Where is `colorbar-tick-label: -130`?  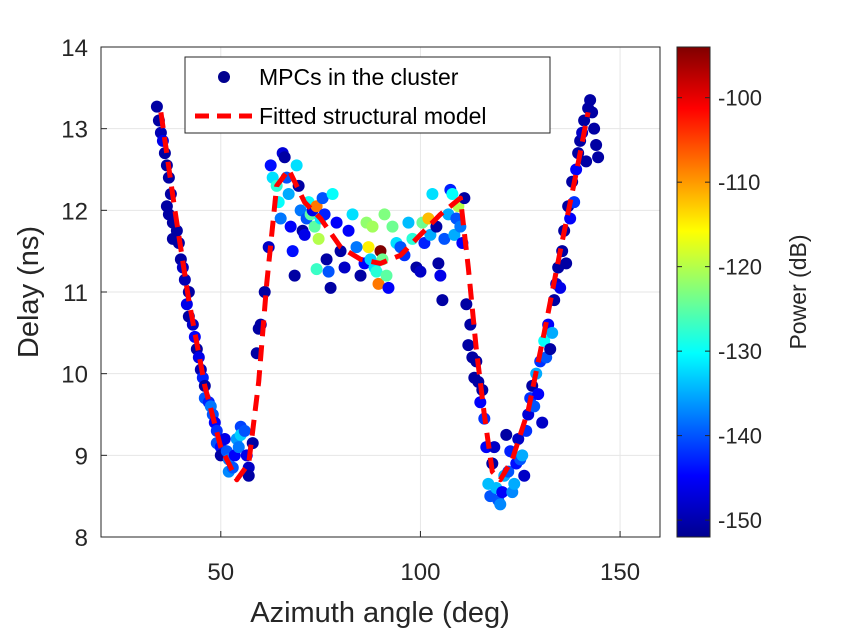 colorbar-tick-label: -130 is located at coordinates (740, 351).